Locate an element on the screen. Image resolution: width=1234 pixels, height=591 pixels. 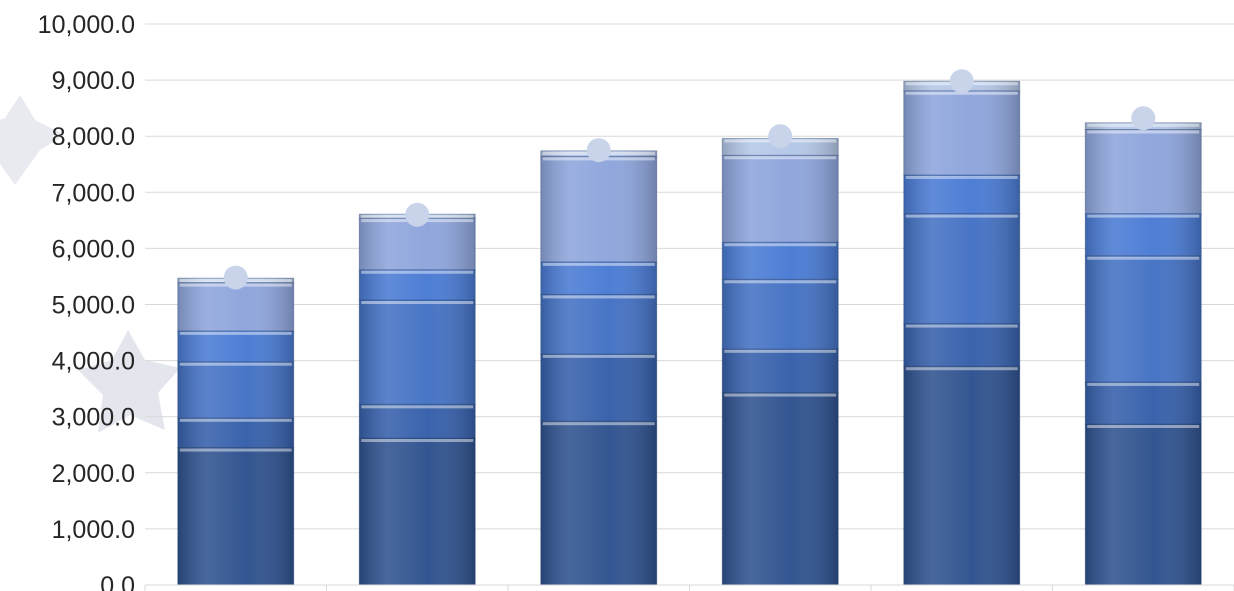
y-tick-label: 7,000.0 is located at coordinates (93, 193).